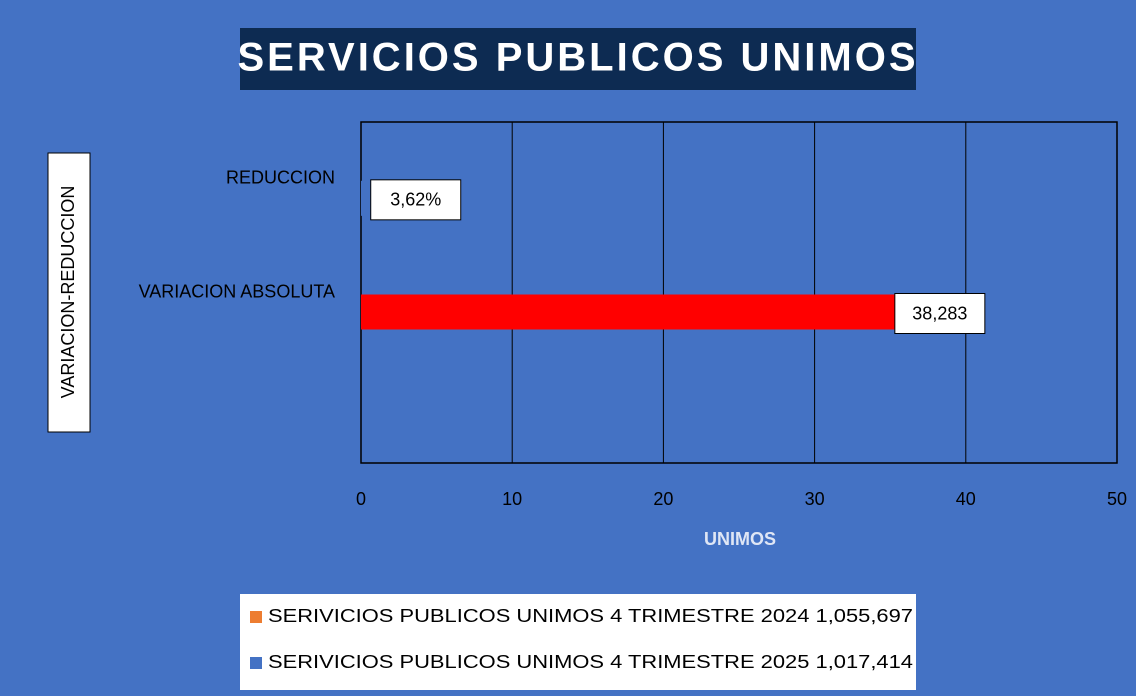  I want to click on bar, so click(650, 312).